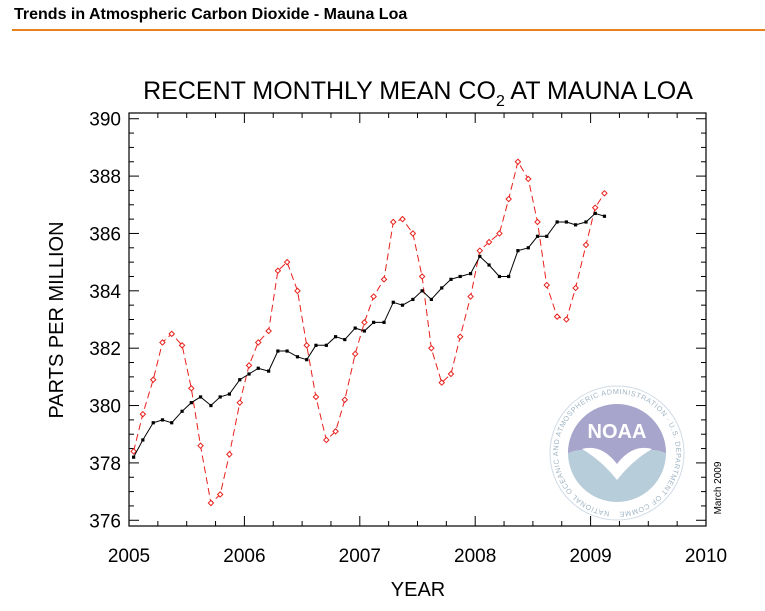 Image resolution: width=765 pixels, height=611 pixels. What do you see at coordinates (129, 556) in the screenshot?
I see `x-tick-label: 2005` at bounding box center [129, 556].